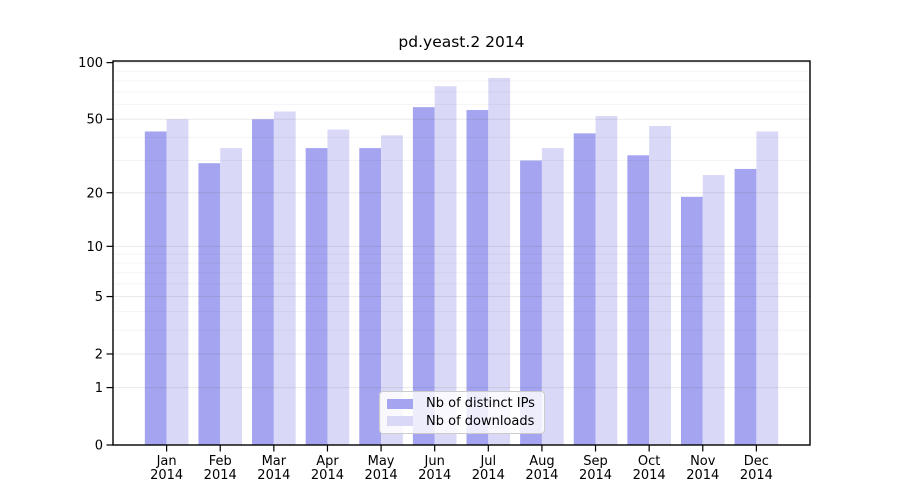  What do you see at coordinates (606, 281) in the screenshot?
I see `bar-downloads-sep` at bounding box center [606, 281].